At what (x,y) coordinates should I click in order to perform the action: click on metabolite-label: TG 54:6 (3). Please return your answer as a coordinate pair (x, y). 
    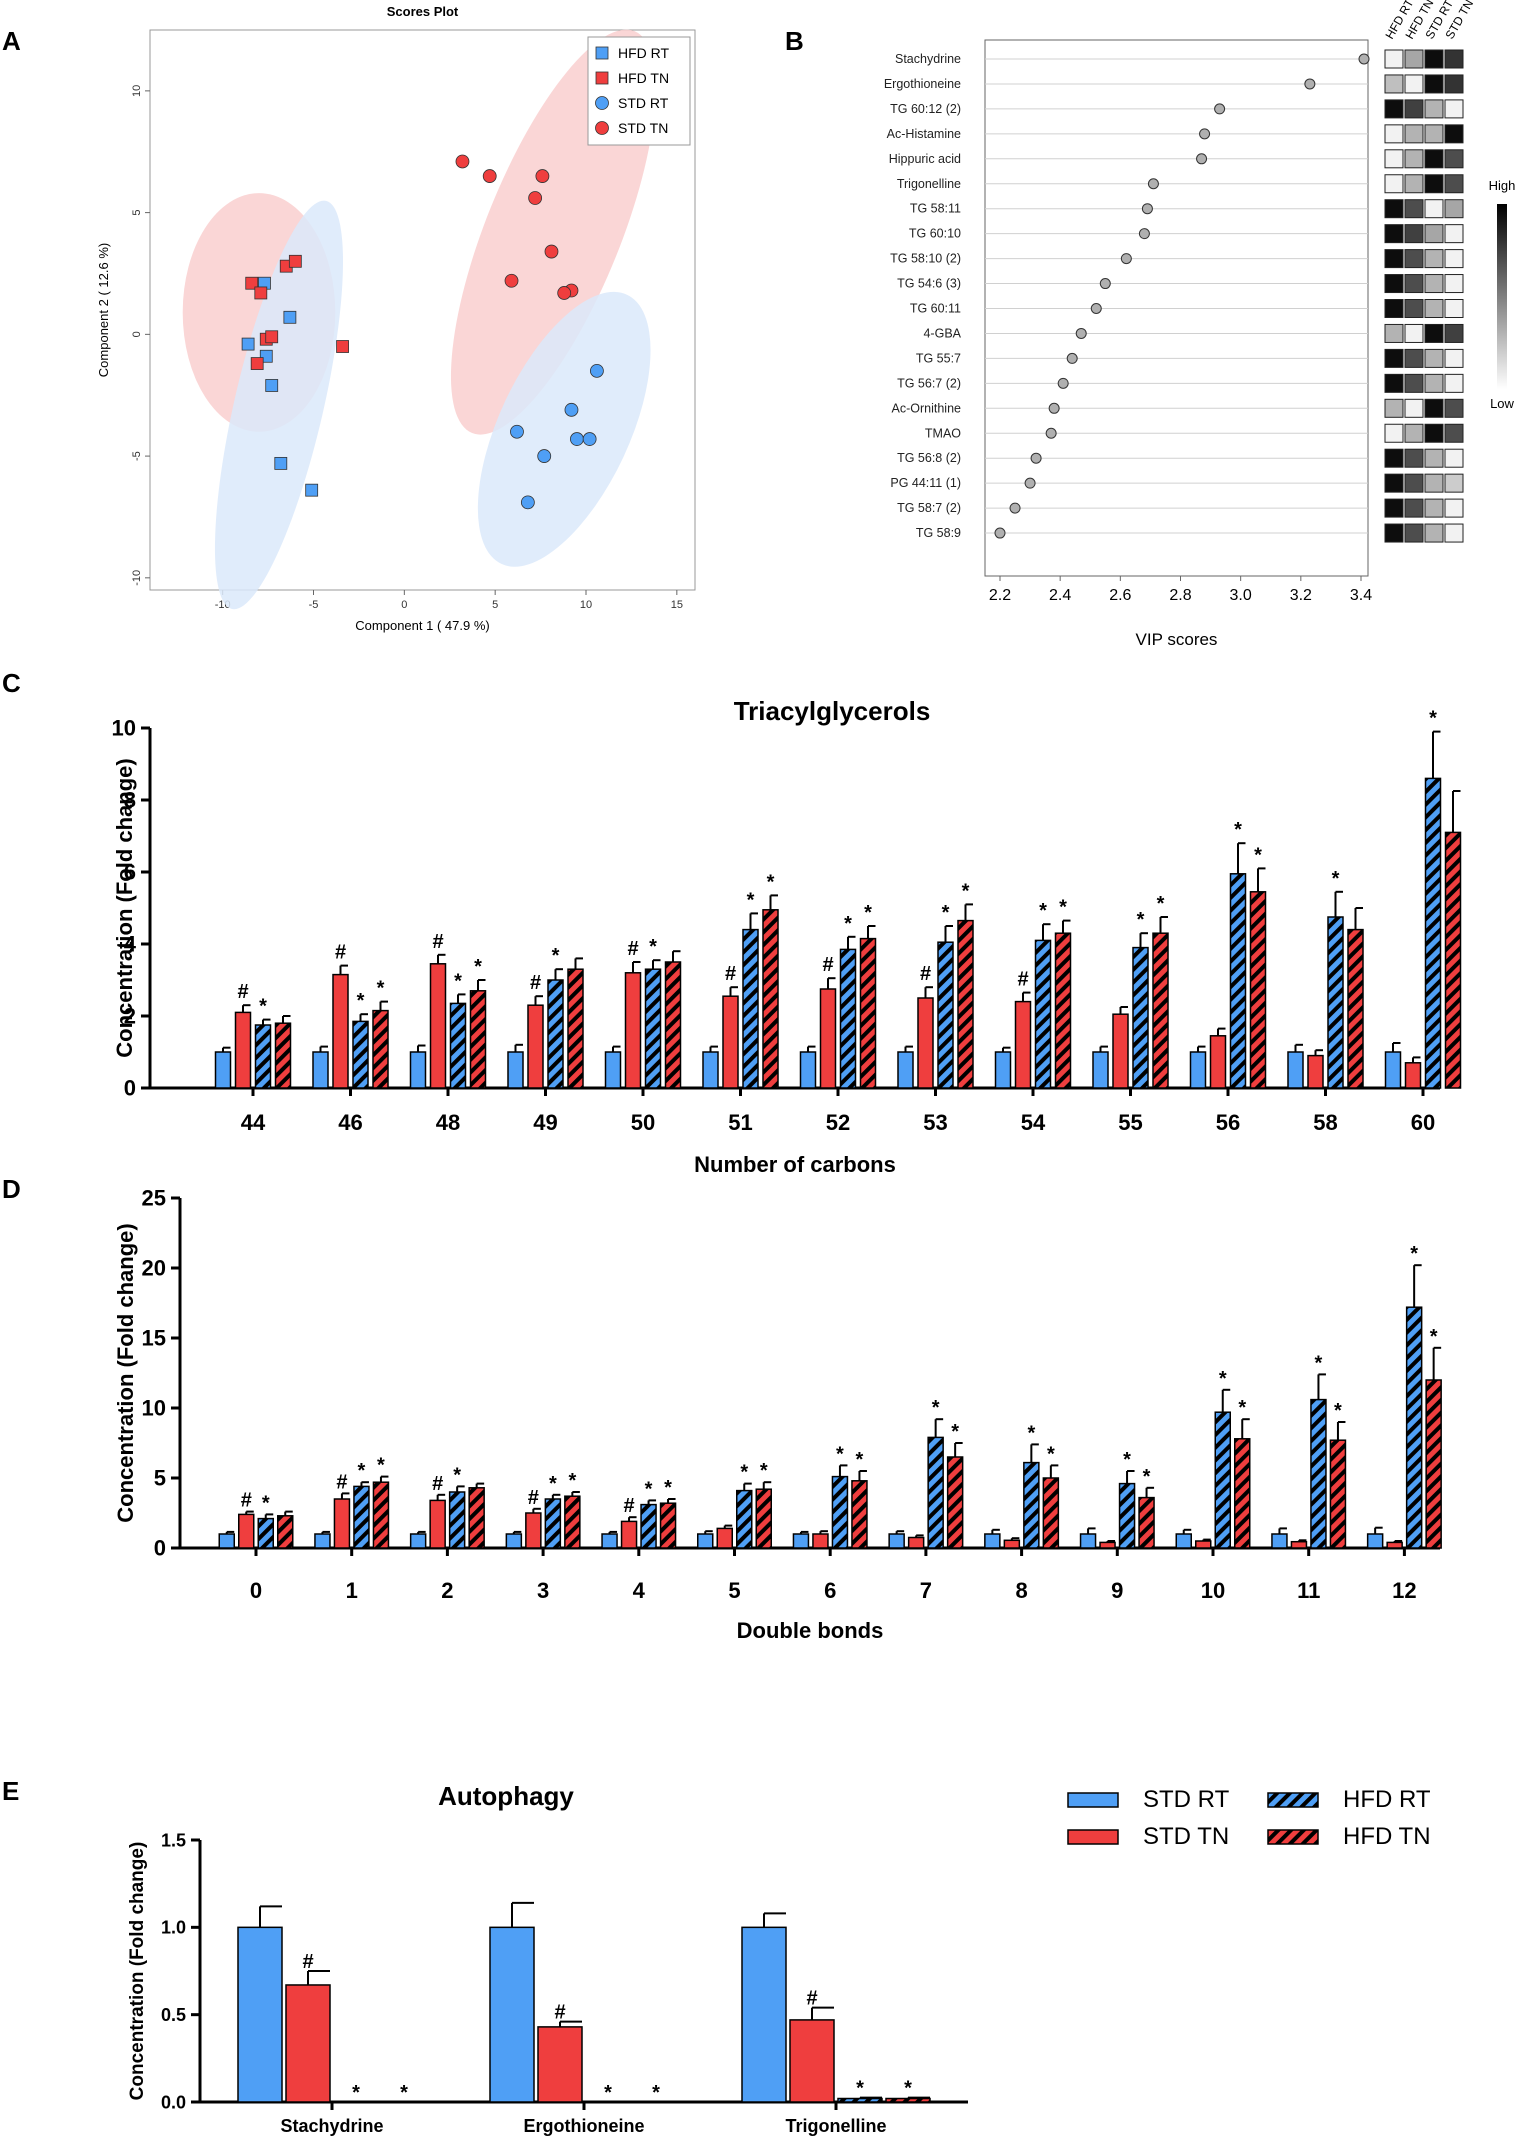
    Looking at the image, I should click on (929, 284).